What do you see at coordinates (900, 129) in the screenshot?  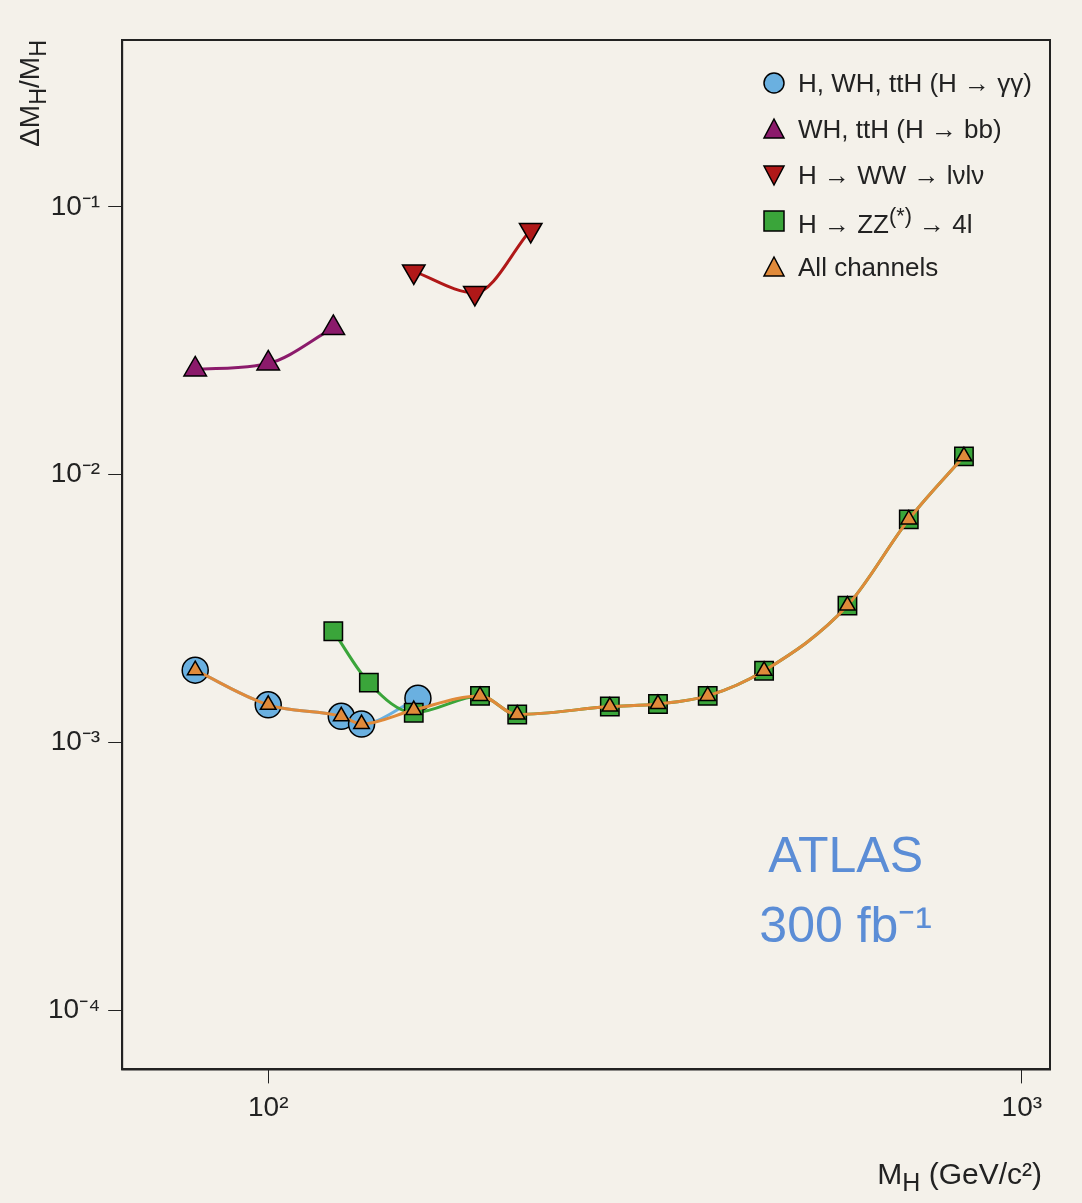 I see `legend-label: WH, ttH (H → bb)` at bounding box center [900, 129].